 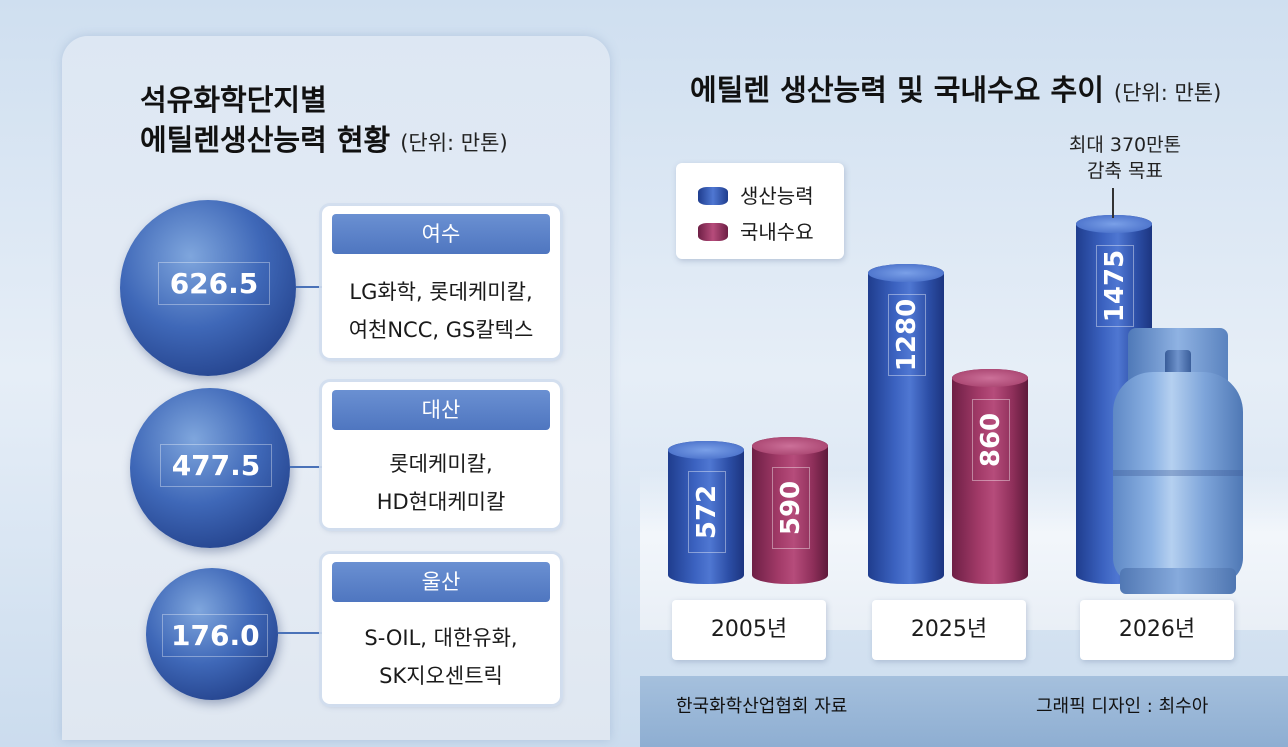 What do you see at coordinates (300, 633) in the screenshot?
I see `connector-ulsan` at bounding box center [300, 633].